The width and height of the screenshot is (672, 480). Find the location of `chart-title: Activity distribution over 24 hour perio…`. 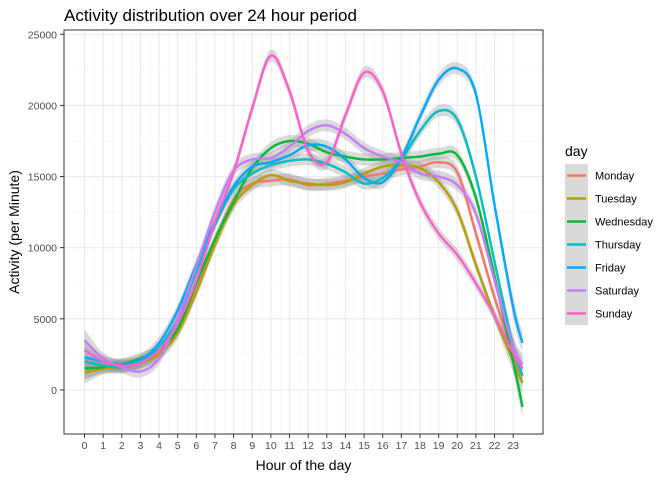

chart-title: Activity distribution over 24 hour perio… is located at coordinates (210, 15).